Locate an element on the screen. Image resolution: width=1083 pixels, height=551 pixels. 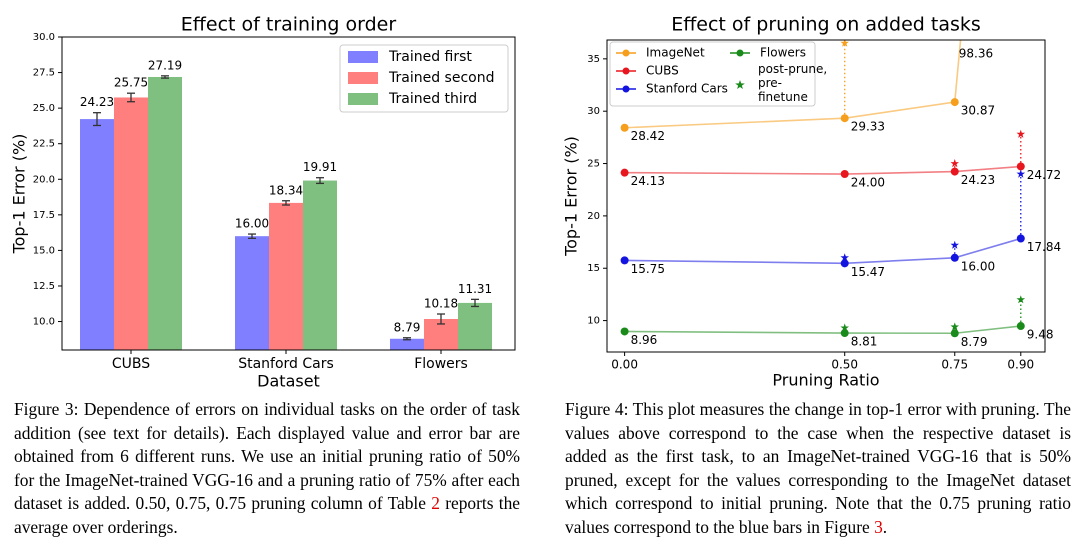
y-tick-label: 15 is located at coordinates (593, 268).